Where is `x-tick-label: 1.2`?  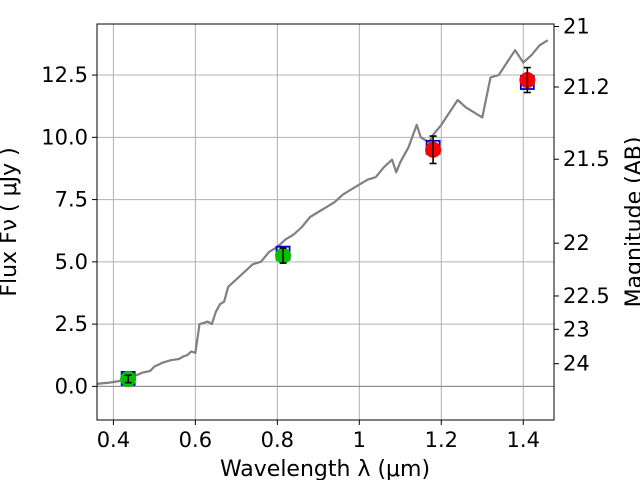
x-tick-label: 1.2 is located at coordinates (441, 440).